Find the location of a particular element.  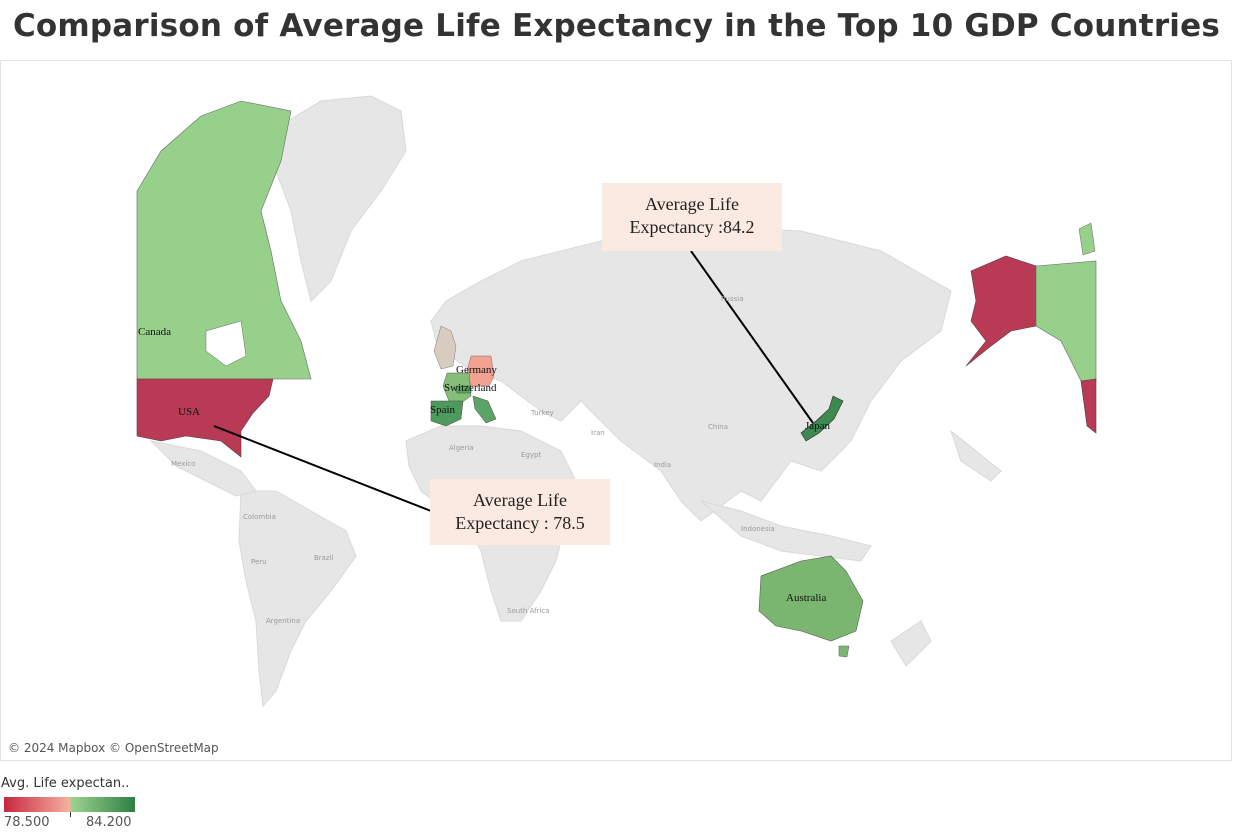

arctic-island-wrap-shape is located at coordinates (1087, 239).